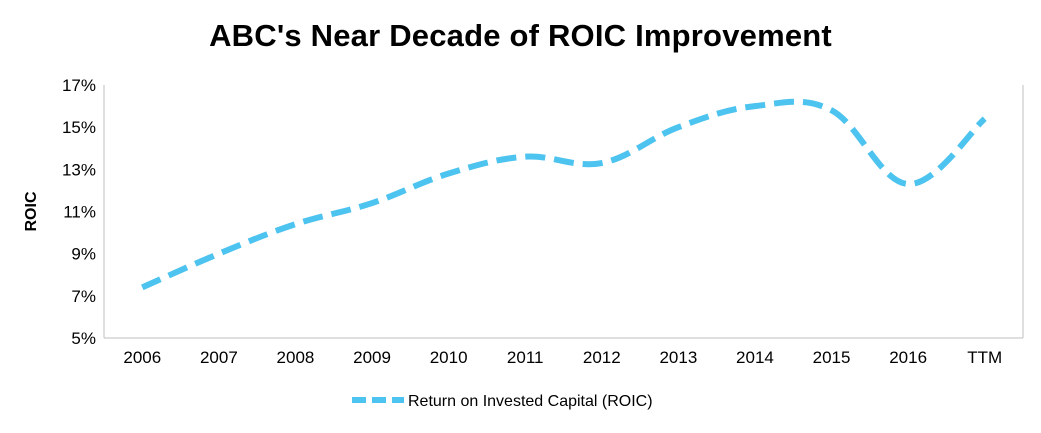  What do you see at coordinates (449, 357) in the screenshot?
I see `x-tick-label: 2010` at bounding box center [449, 357].